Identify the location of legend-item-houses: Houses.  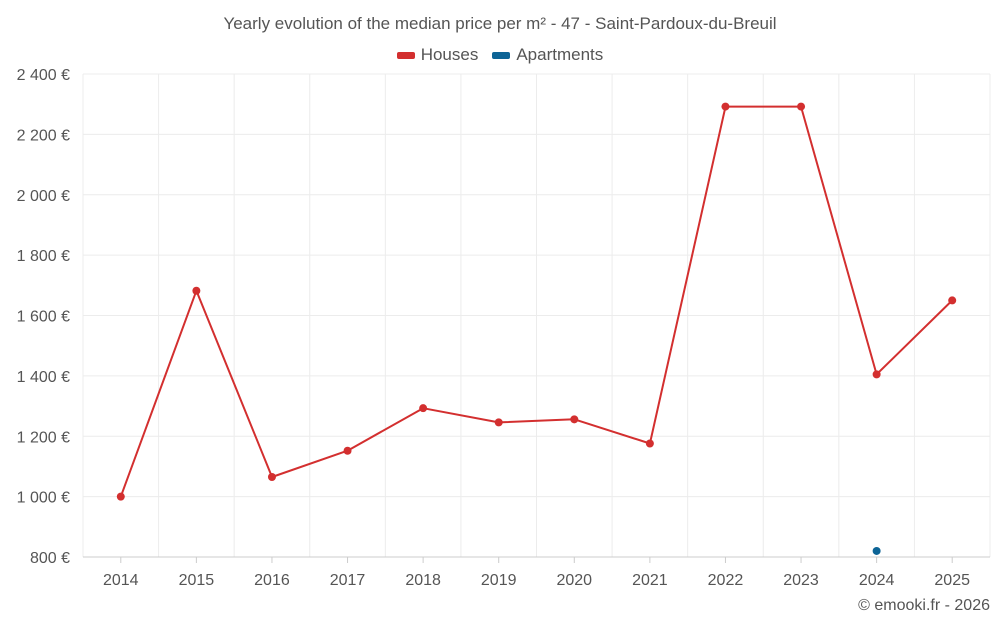
(437, 55).